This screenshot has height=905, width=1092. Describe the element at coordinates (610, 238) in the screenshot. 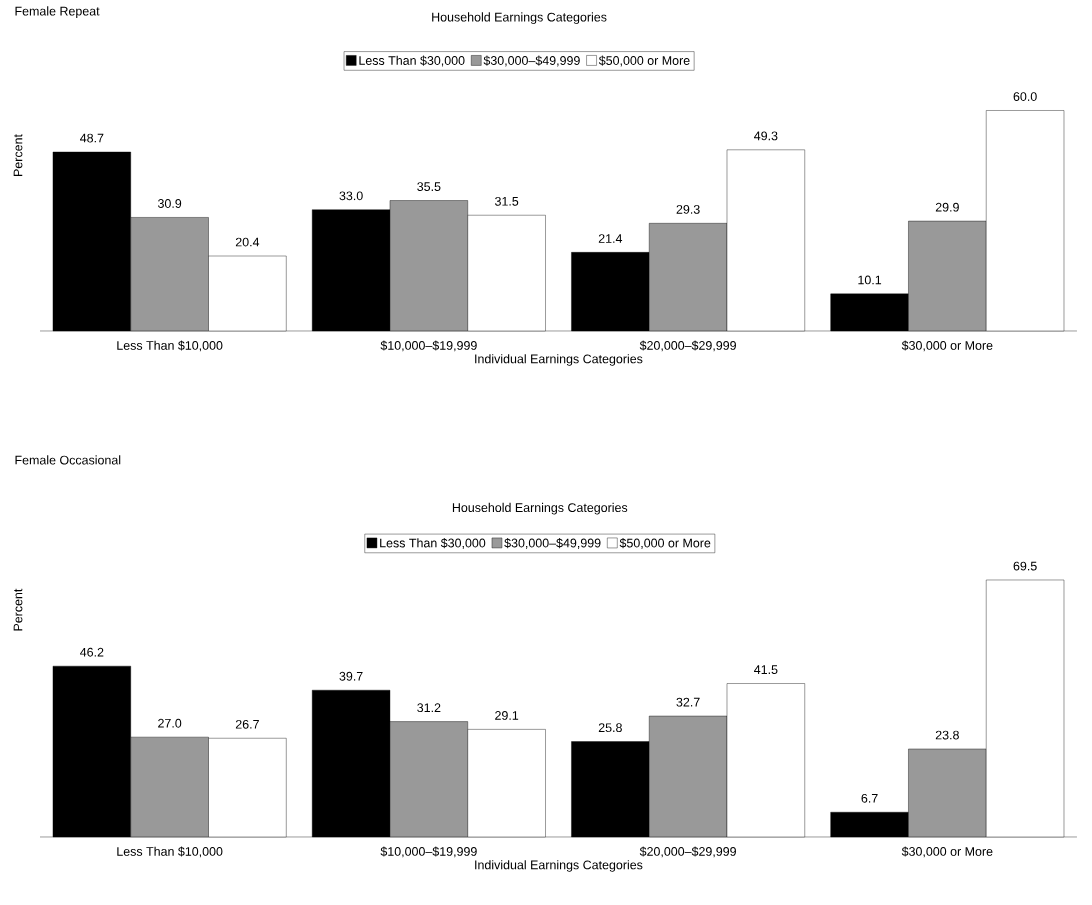

I see `data-label: 21.4` at that location.